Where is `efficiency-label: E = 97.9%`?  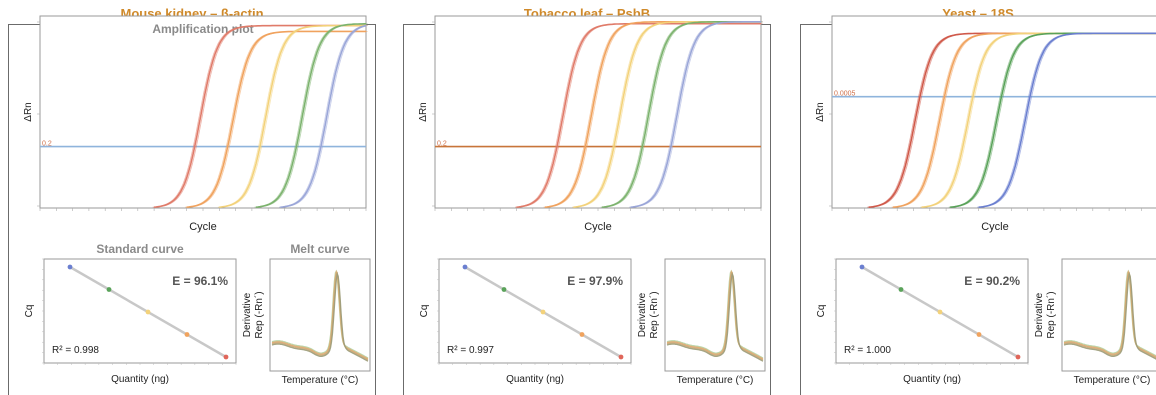
efficiency-label: E = 97.9% is located at coordinates (595, 281).